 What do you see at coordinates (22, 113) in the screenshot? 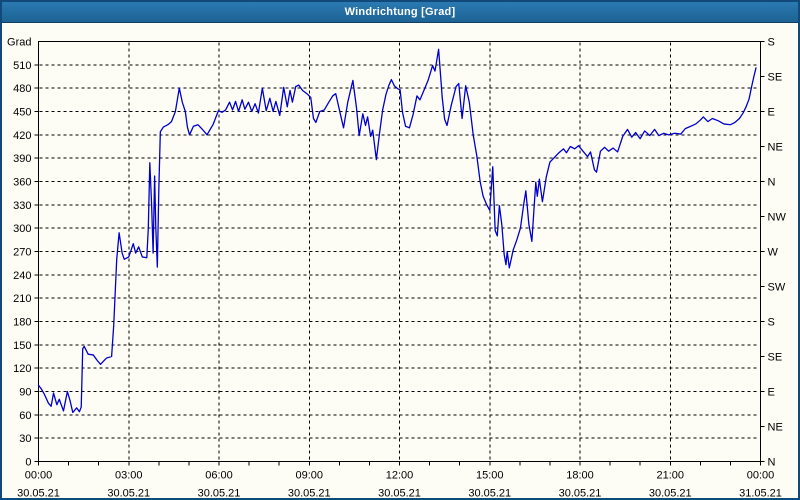
I see `y-tick-label: 450` at bounding box center [22, 113].